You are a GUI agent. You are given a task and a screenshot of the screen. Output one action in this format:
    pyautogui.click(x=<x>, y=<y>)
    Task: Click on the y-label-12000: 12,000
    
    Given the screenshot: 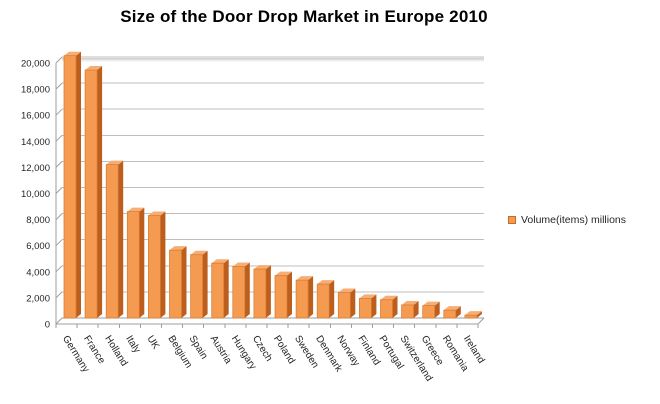 What is the action you would take?
    pyautogui.click(x=35, y=168)
    